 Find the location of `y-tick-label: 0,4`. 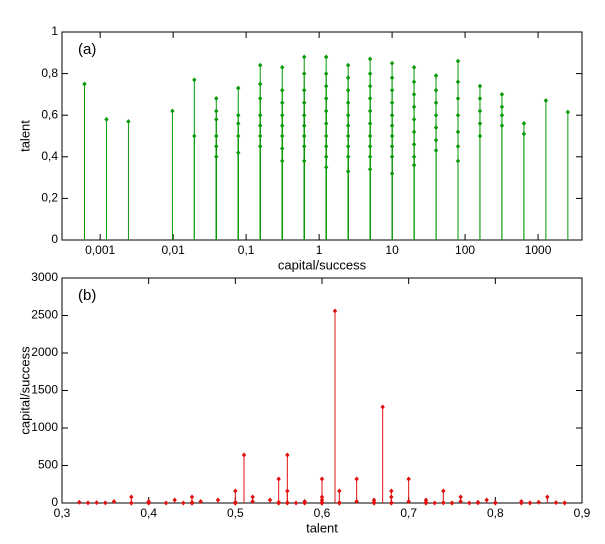

y-tick-label: 0,4 is located at coordinates (49, 156).